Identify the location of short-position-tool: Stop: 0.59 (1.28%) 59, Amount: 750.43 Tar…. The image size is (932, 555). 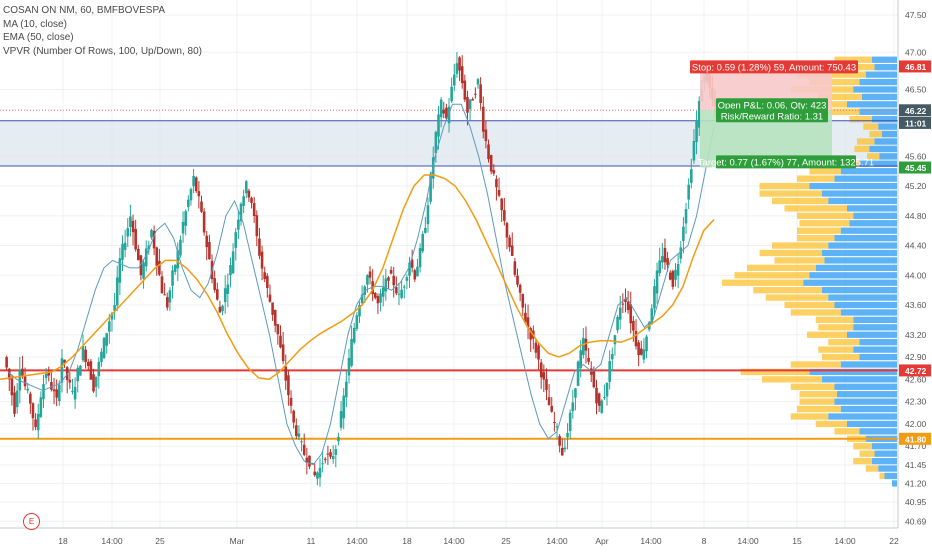
(782, 114).